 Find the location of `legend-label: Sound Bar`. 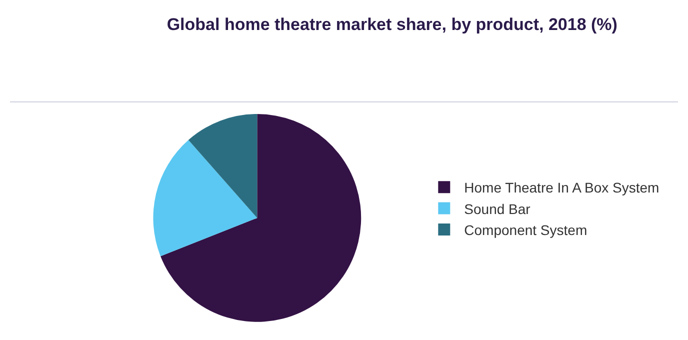

legend-label: Sound Bar is located at coordinates (497, 208).